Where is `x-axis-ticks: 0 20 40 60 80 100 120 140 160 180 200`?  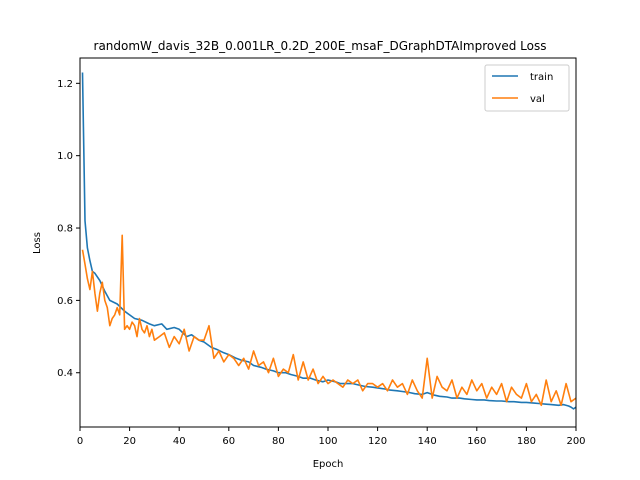 x-axis-ticks: 0 20 40 60 80 100 120 140 160 180 200 is located at coordinates (331, 437).